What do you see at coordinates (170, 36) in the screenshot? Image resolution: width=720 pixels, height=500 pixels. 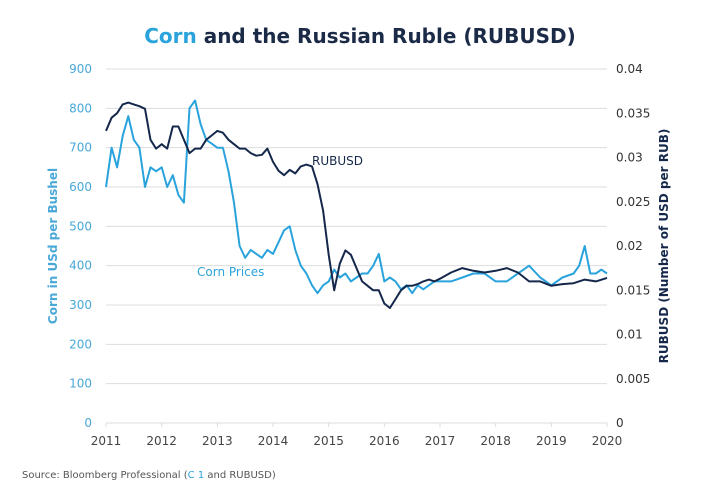 I see `chart-title-accent: Corn` at bounding box center [170, 36].